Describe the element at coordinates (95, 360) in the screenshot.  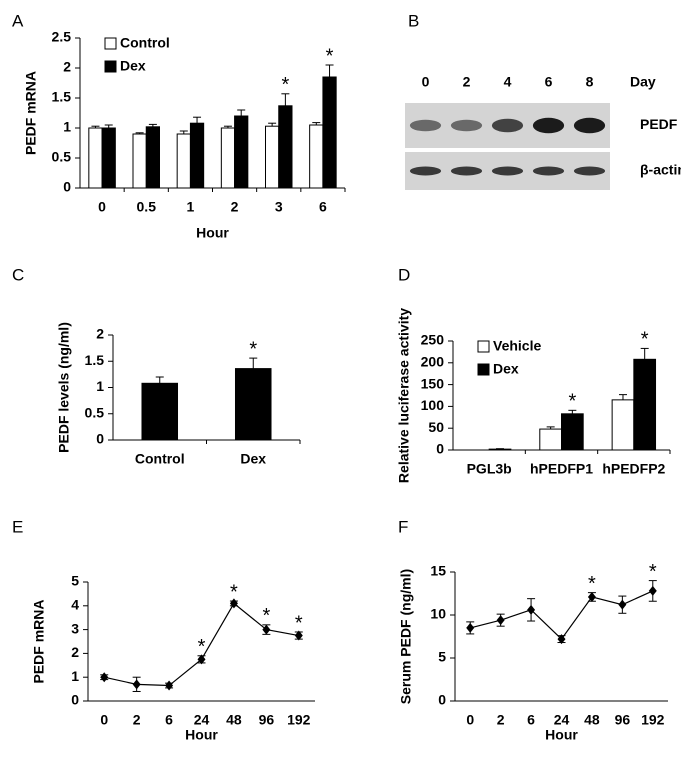
I see `y-tick-label: 1.5` at that location.